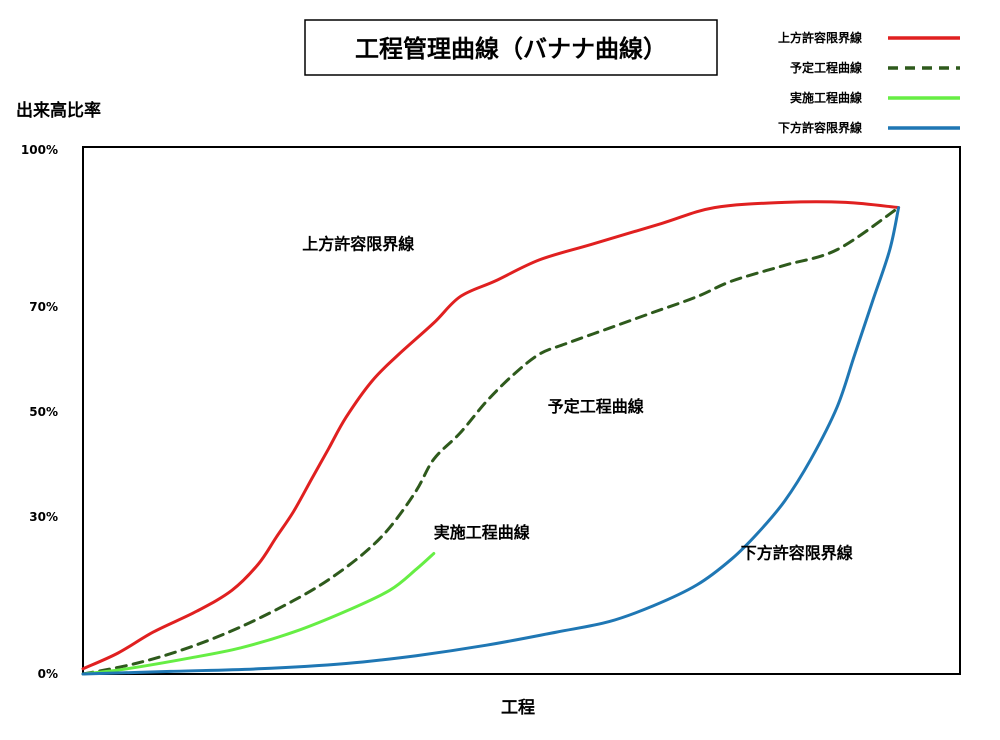 This screenshot has height=740, width=1000. I want to click on x-axis-label: 工程, so click(518, 708).